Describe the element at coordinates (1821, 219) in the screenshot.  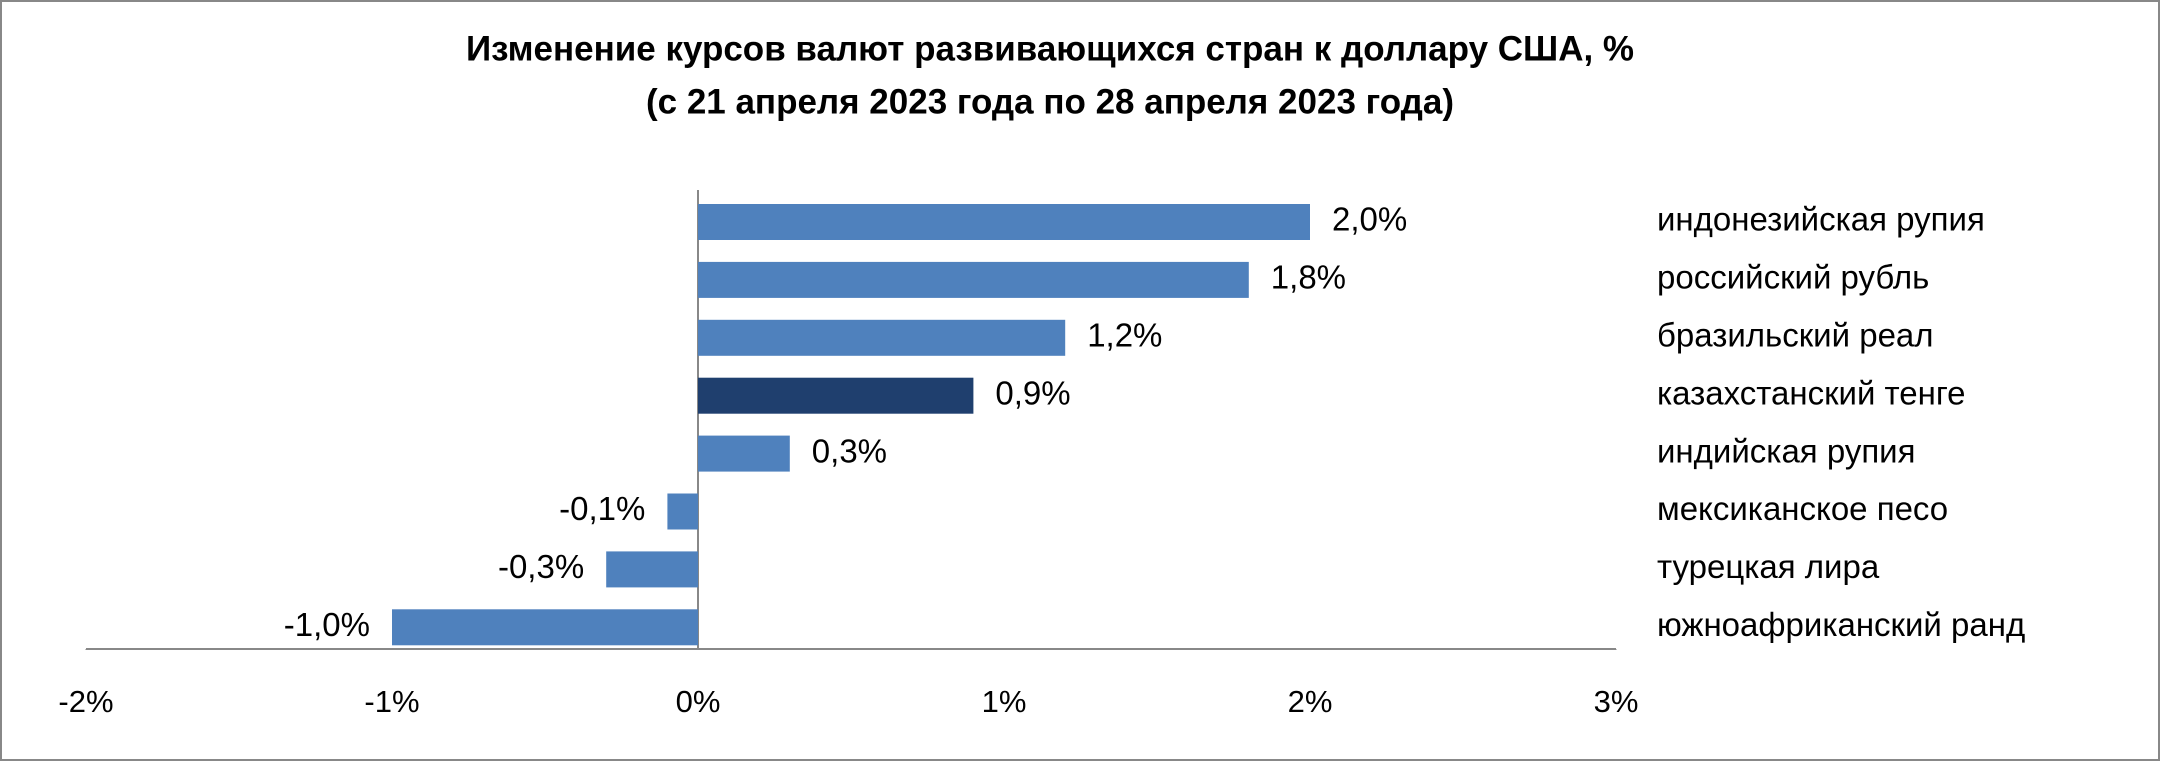
I see `category-label: индонезийская рупия` at that location.